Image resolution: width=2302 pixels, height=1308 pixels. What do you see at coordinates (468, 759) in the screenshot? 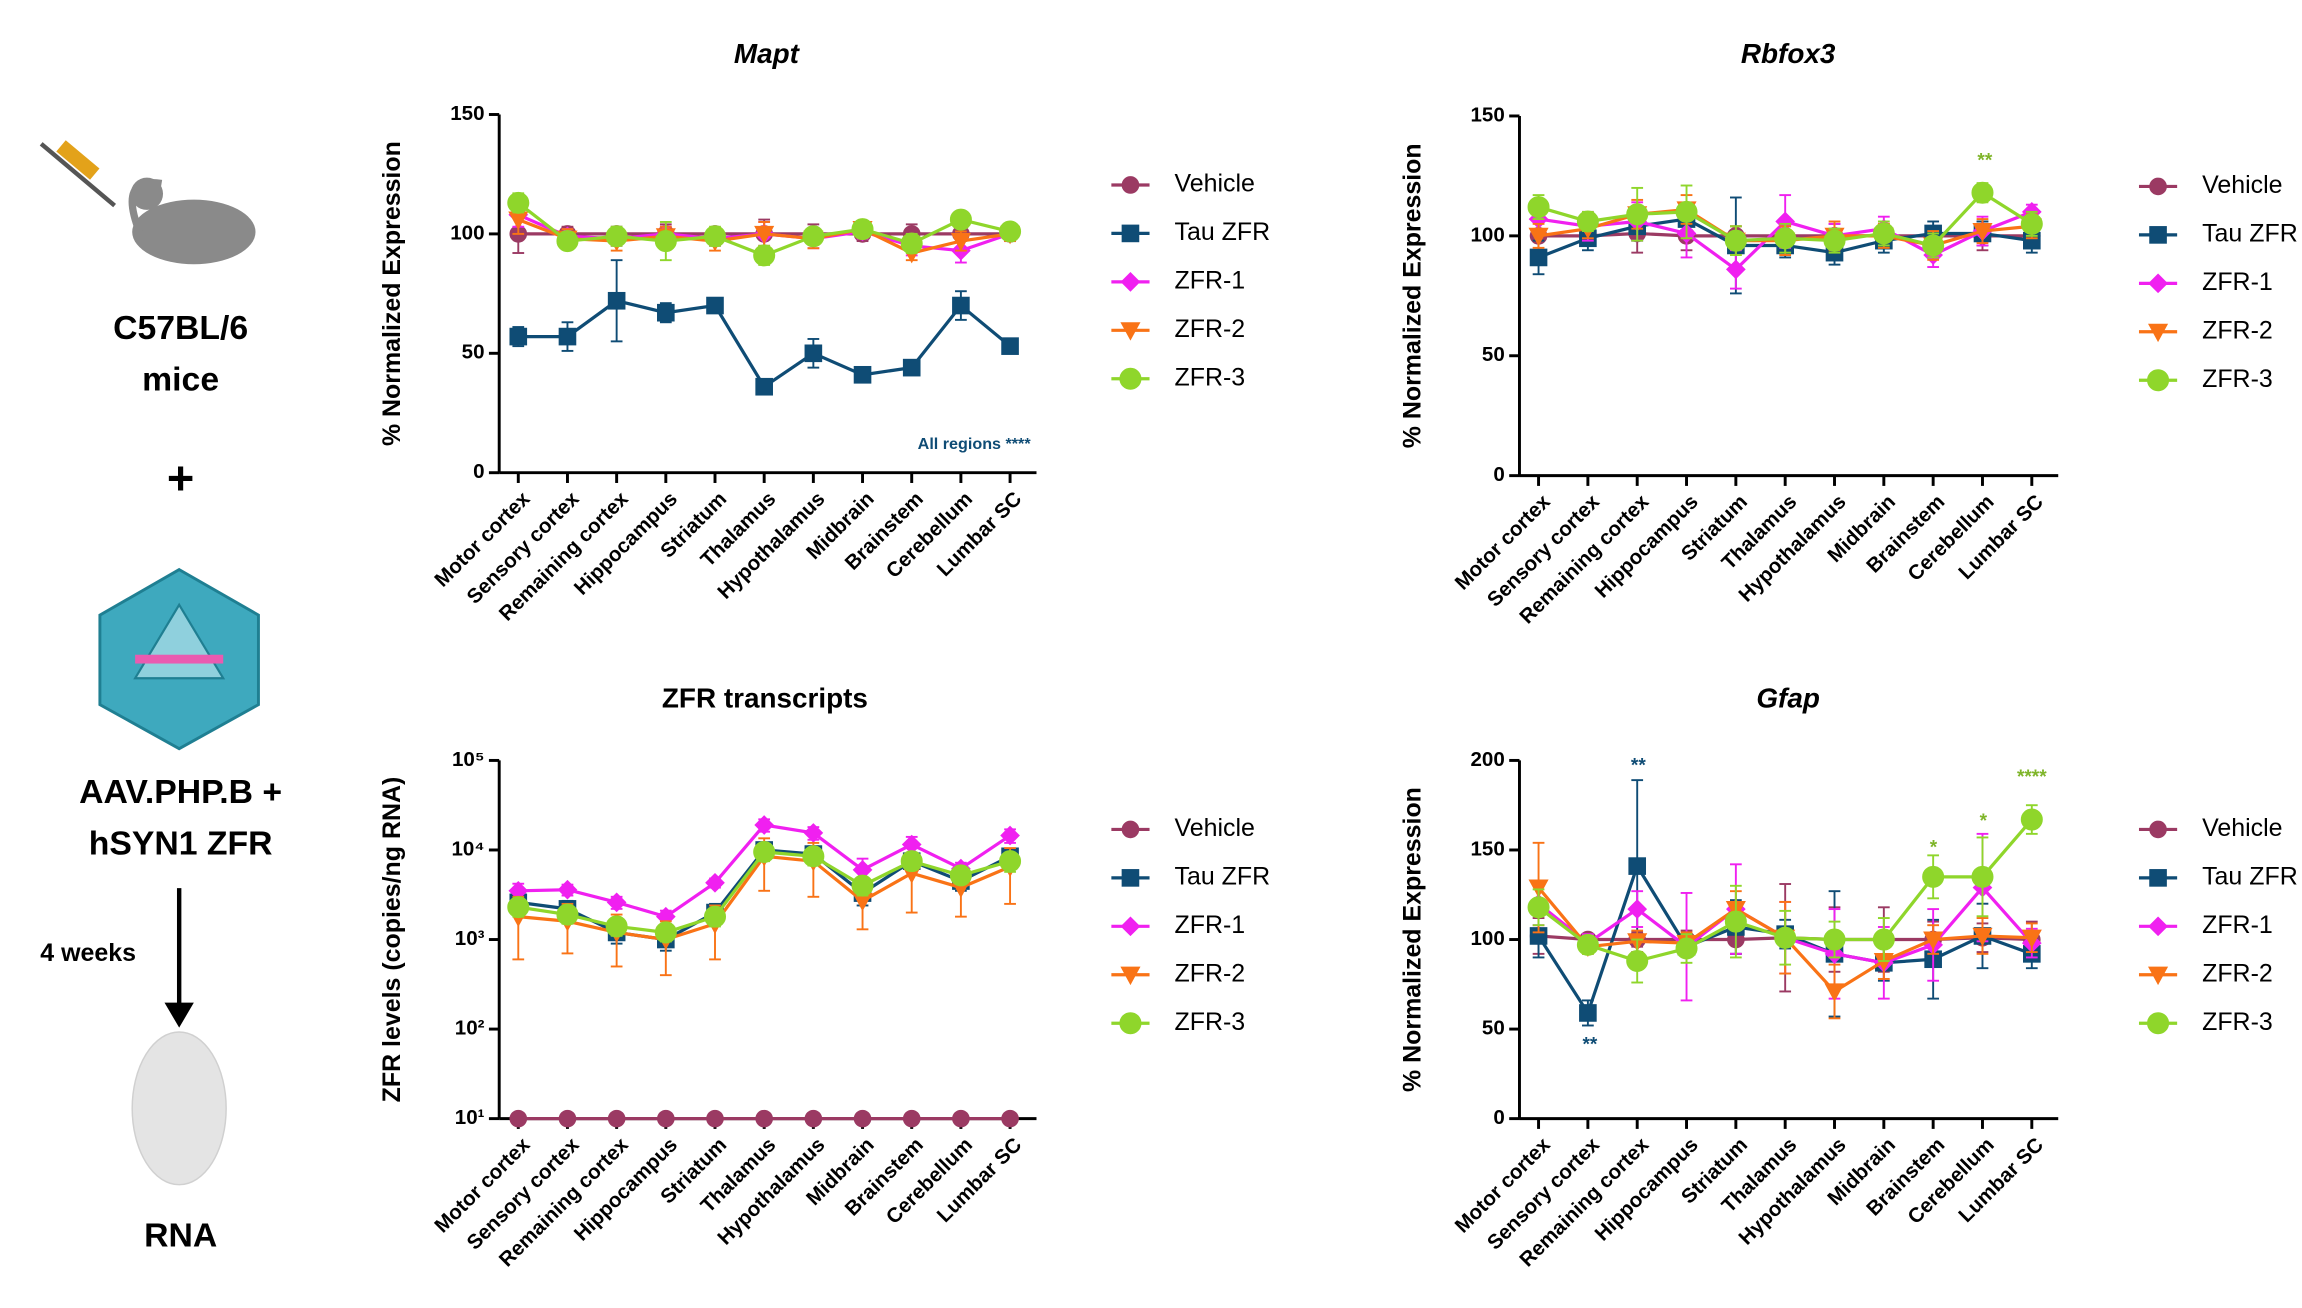
I see `y-tick-label: 10⁵` at bounding box center [468, 759].